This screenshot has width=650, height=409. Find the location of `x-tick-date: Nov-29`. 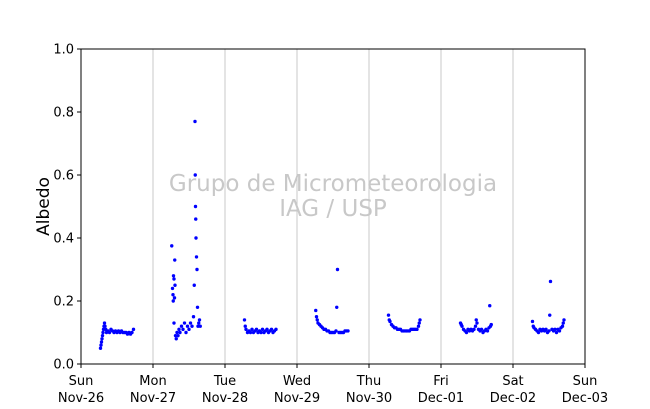

x-tick-date: Nov-29 is located at coordinates (297, 398).